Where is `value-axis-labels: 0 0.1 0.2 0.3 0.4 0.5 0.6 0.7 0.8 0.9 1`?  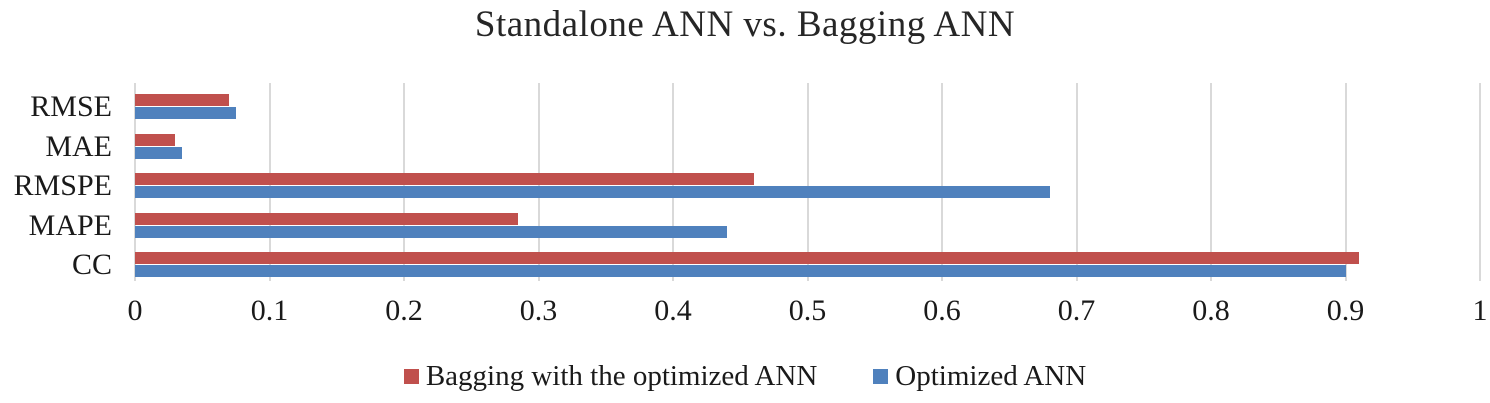
value-axis-labels: 0 0.1 0.2 0.3 0.4 0.5 0.6 0.7 0.8 0.9 1 is located at coordinates (808, 313).